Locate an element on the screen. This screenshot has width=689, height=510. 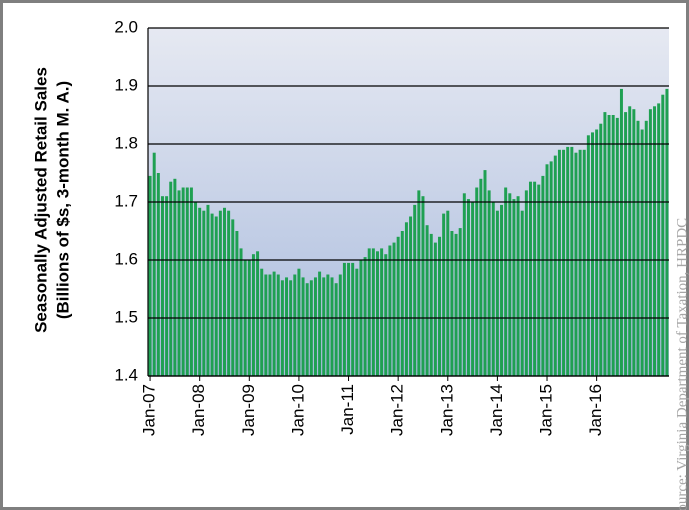
y-tick-label: 1.8 is located at coordinates (126, 142).